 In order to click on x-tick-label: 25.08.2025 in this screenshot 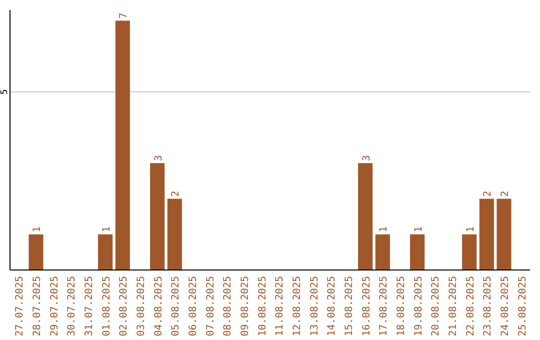, I will do `click(522, 306)`.